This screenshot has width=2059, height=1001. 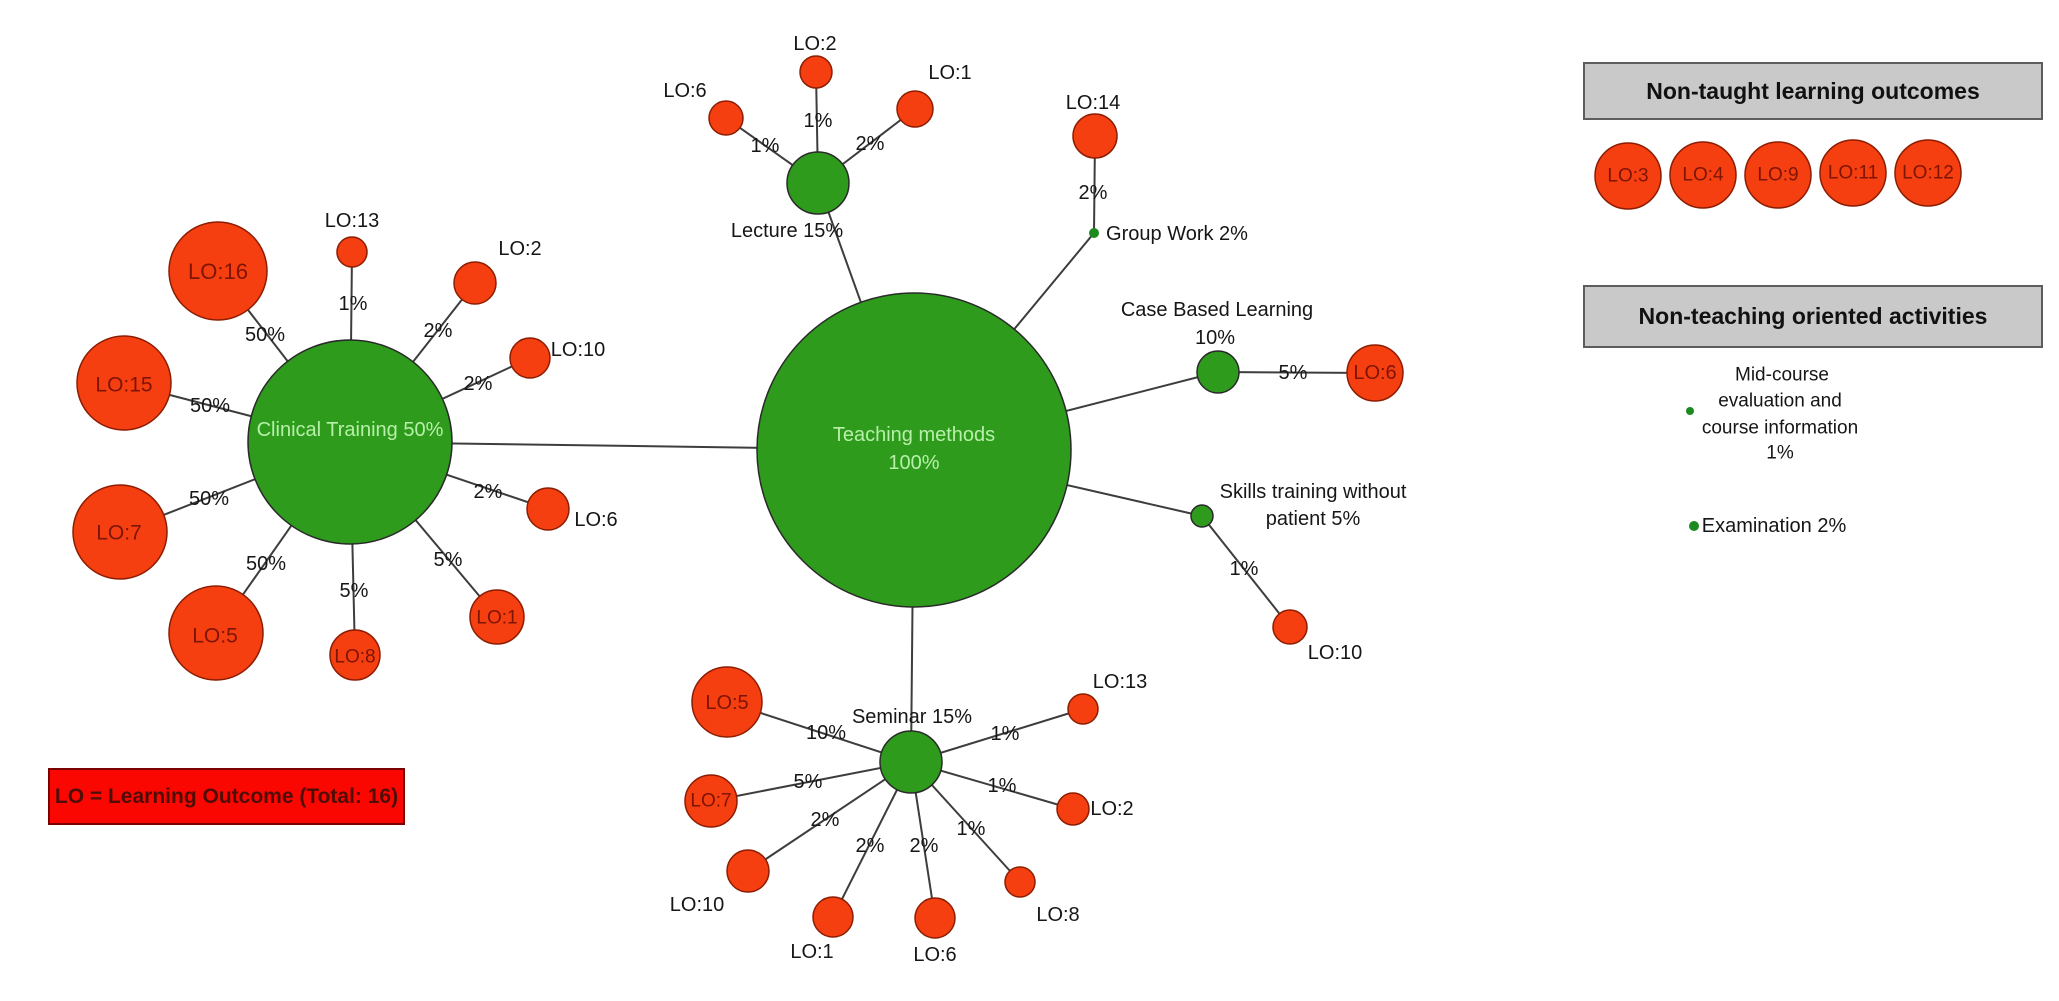 What do you see at coordinates (914, 450) in the screenshot?
I see `hub-teaching-methods` at bounding box center [914, 450].